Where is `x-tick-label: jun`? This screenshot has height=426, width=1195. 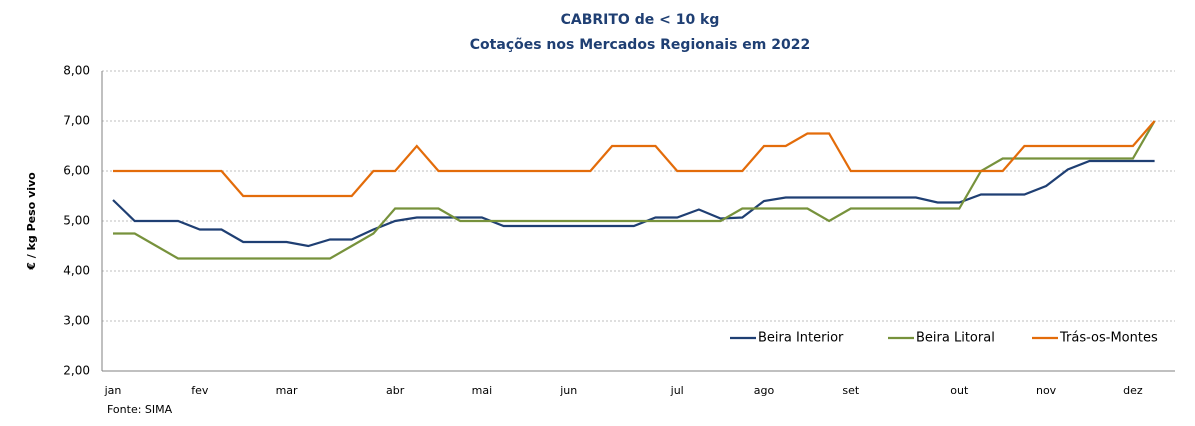
x-tick-label: jun is located at coordinates (568, 390).